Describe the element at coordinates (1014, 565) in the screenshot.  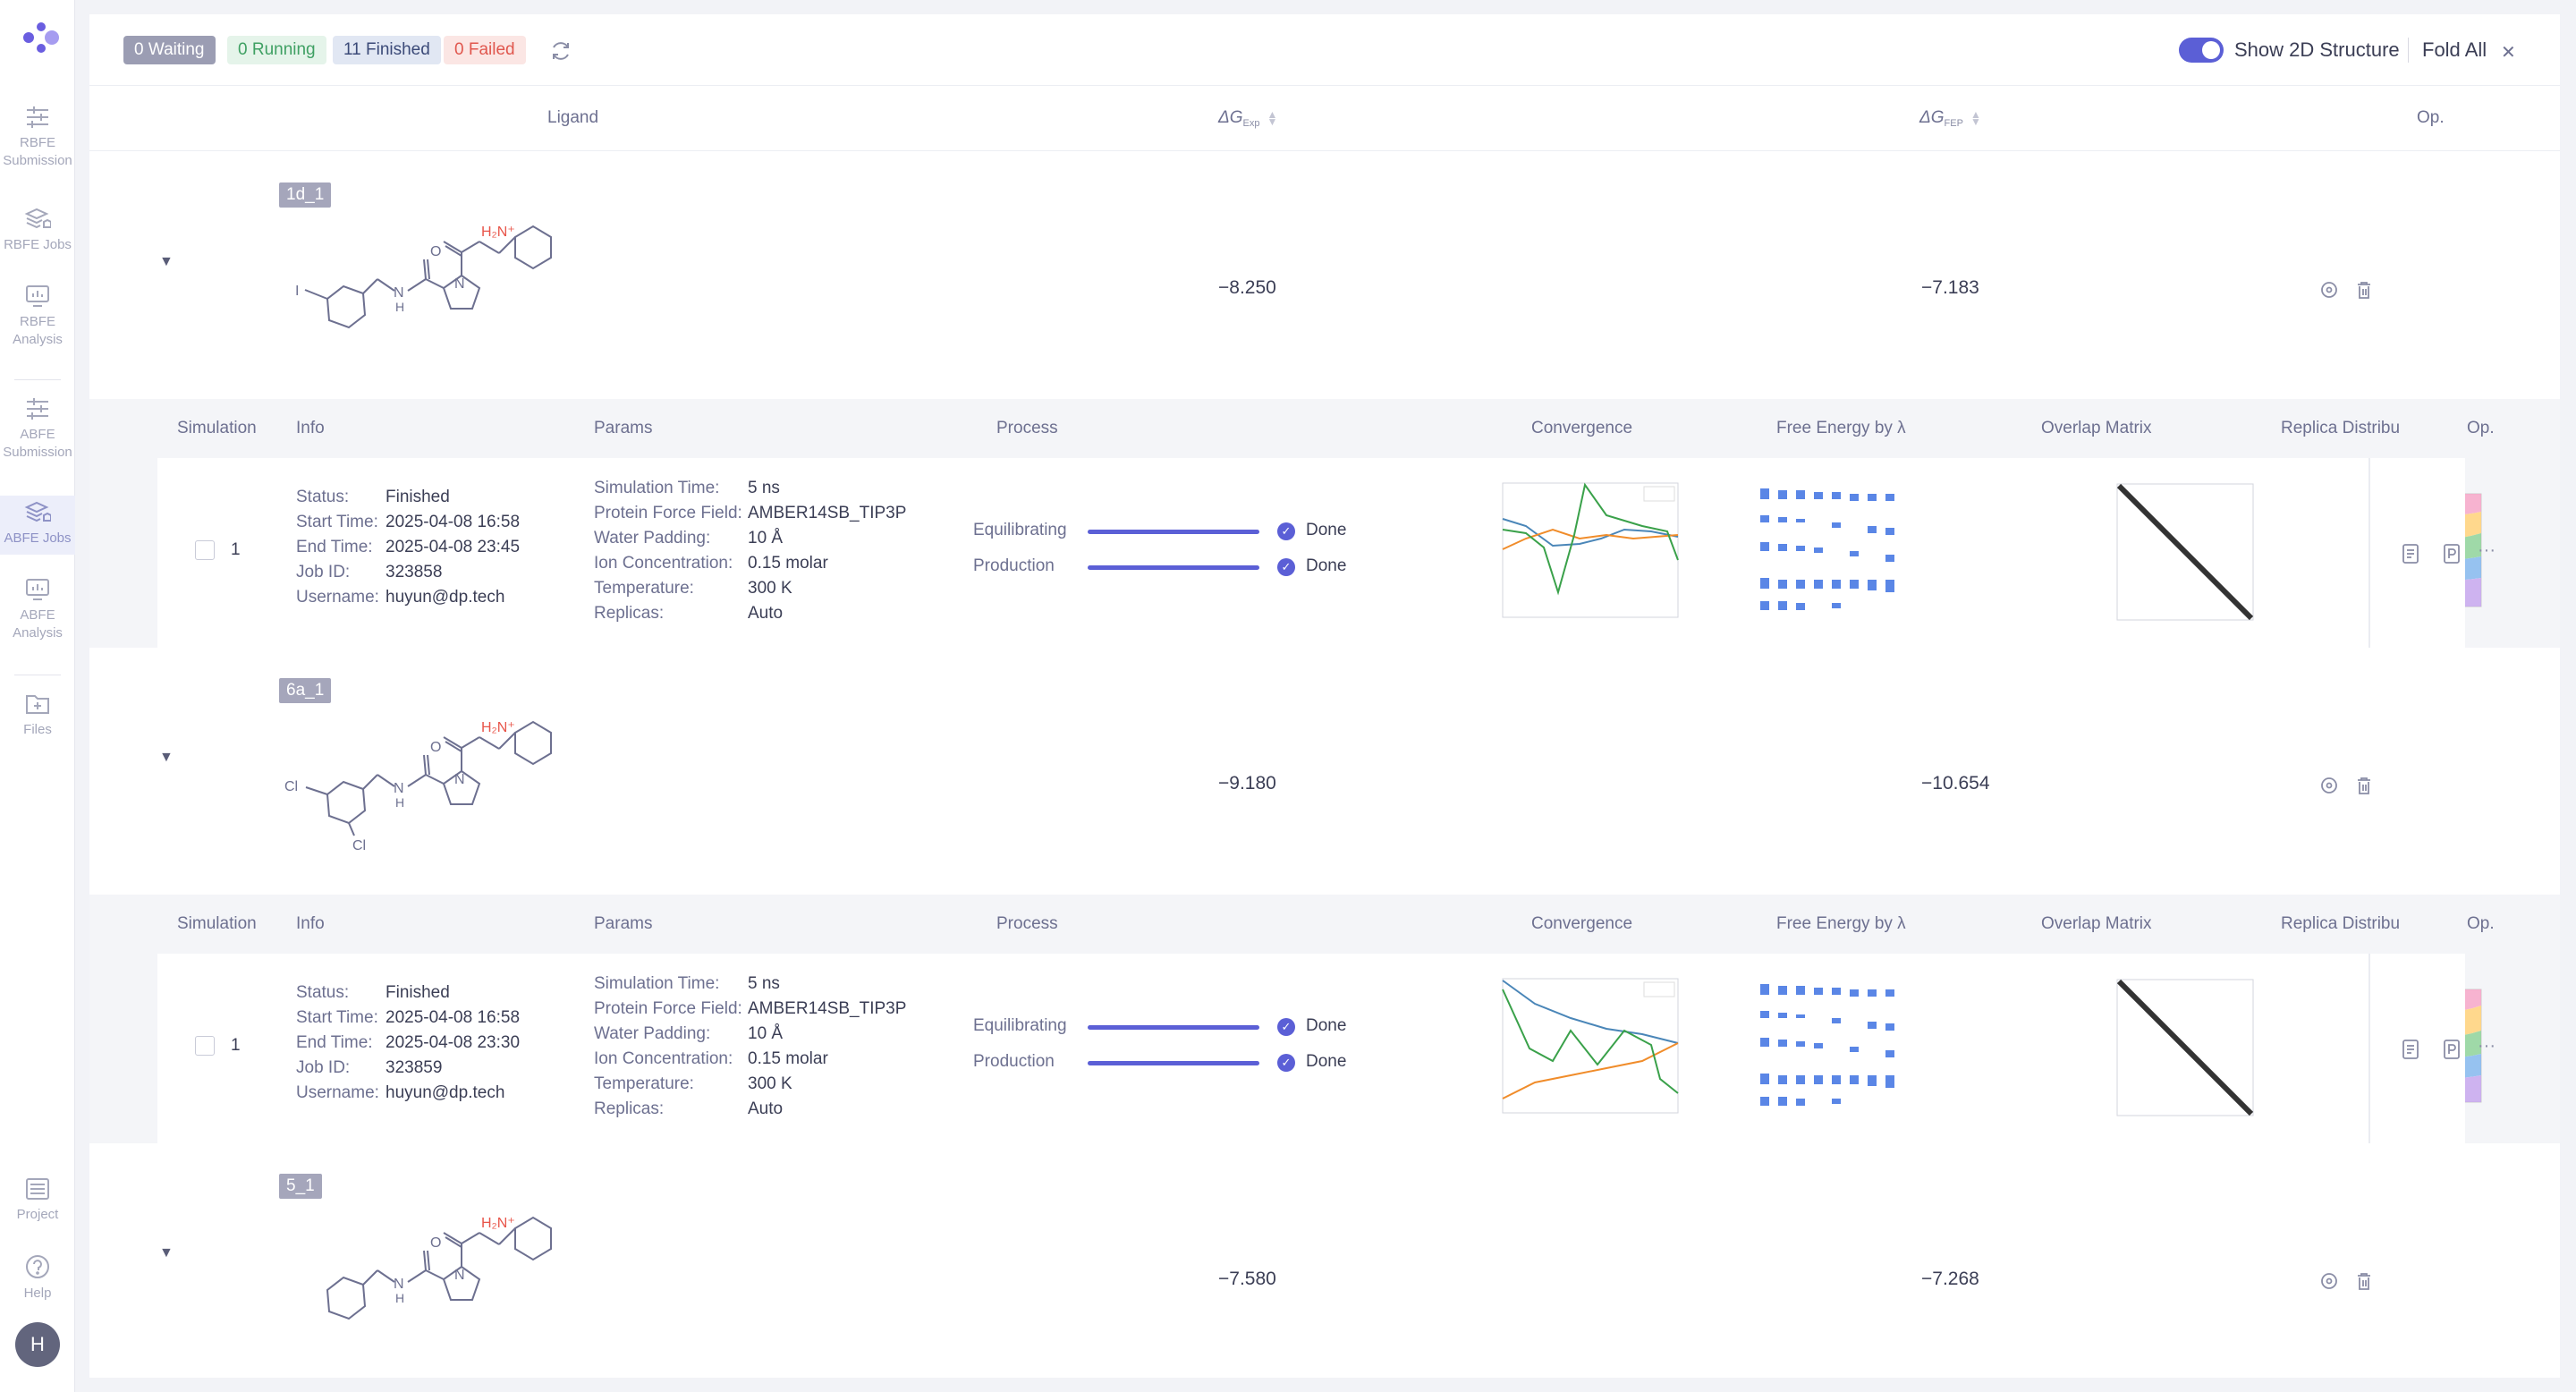
I see `process-label: Production` at that location.